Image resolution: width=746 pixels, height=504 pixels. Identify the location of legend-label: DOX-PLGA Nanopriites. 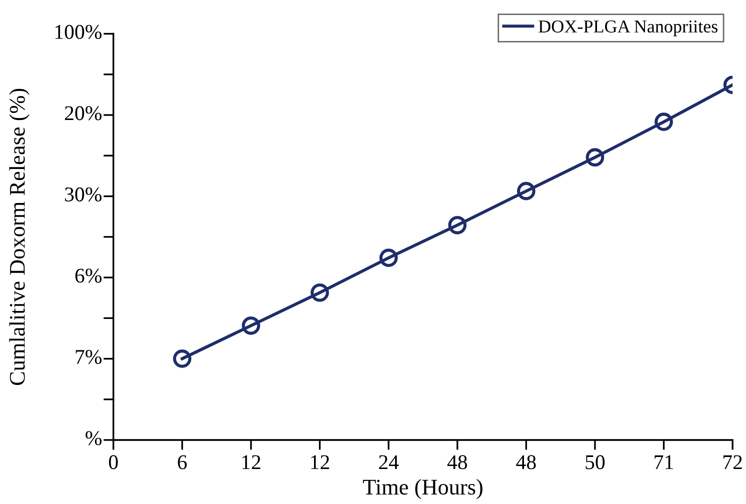
(628, 28).